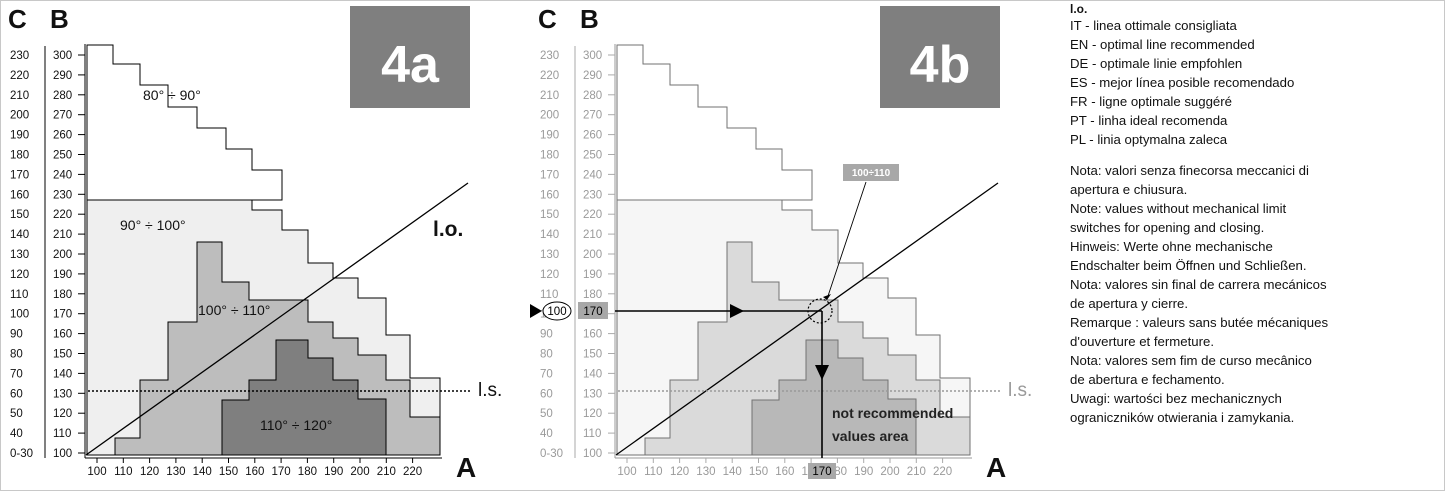 This screenshot has height=491, width=1445. I want to click on b-tick-label: 190, so click(62, 275).